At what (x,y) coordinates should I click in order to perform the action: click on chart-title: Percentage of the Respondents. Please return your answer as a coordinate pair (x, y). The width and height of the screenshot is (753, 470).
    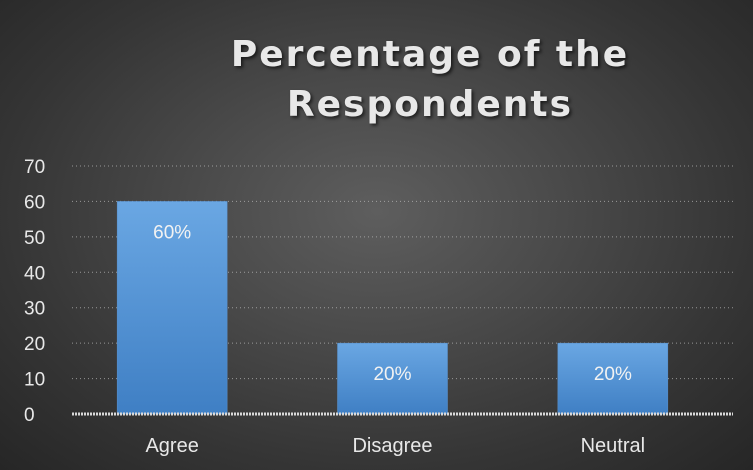
    Looking at the image, I should click on (430, 79).